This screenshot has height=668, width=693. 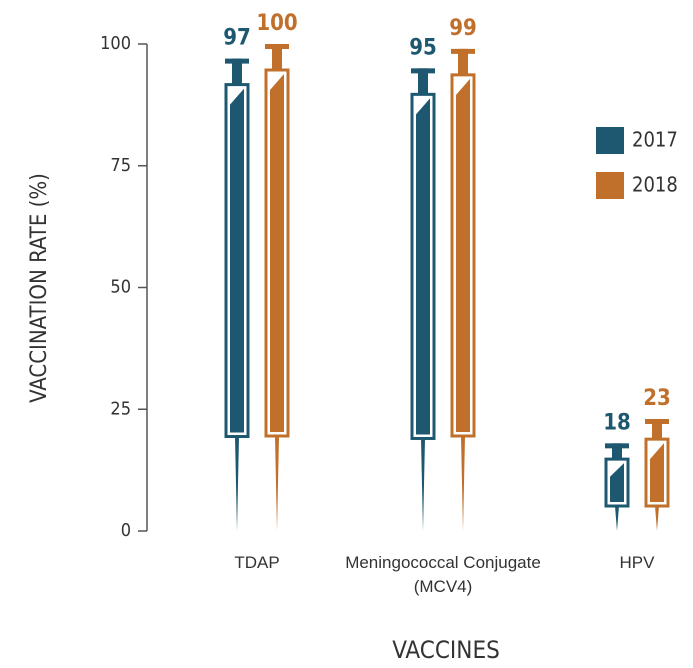 What do you see at coordinates (657, 398) in the screenshot?
I see `value-label: 23` at bounding box center [657, 398].